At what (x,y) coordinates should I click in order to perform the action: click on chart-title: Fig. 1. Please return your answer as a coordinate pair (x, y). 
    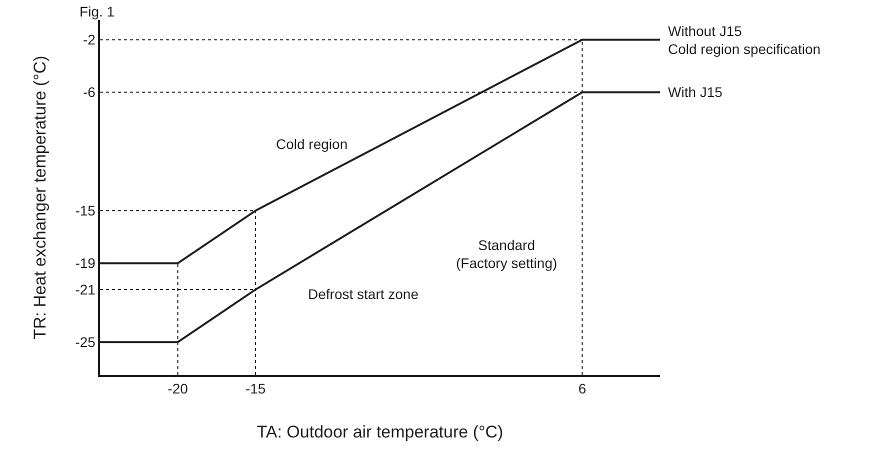
    Looking at the image, I should click on (97, 12).